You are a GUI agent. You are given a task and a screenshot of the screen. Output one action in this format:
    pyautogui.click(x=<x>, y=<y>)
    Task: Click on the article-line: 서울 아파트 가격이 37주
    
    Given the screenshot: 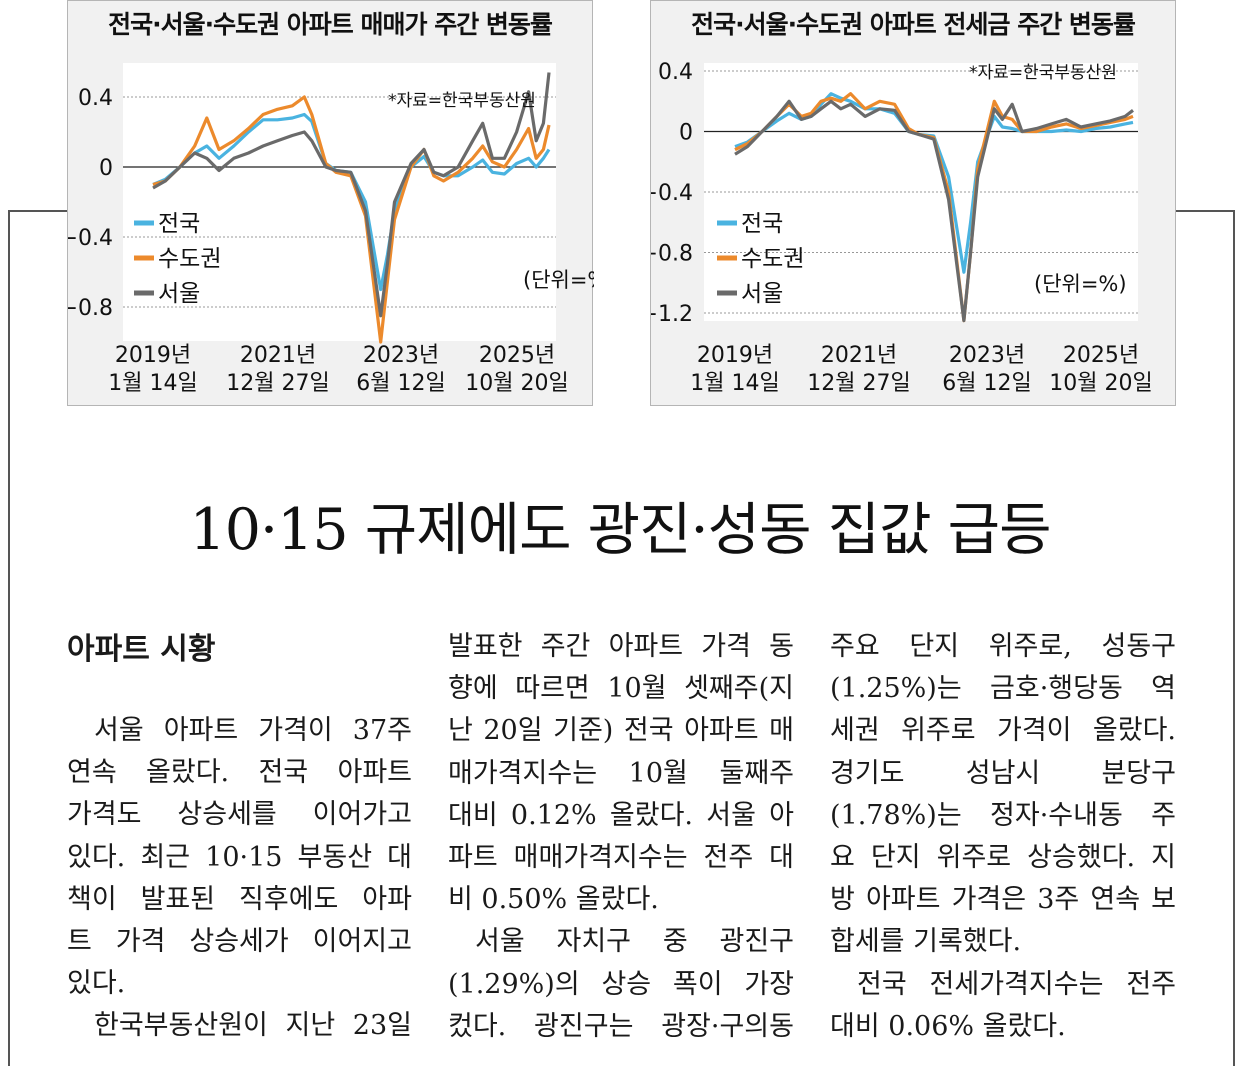 What is the action you would take?
    pyautogui.click(x=253, y=730)
    